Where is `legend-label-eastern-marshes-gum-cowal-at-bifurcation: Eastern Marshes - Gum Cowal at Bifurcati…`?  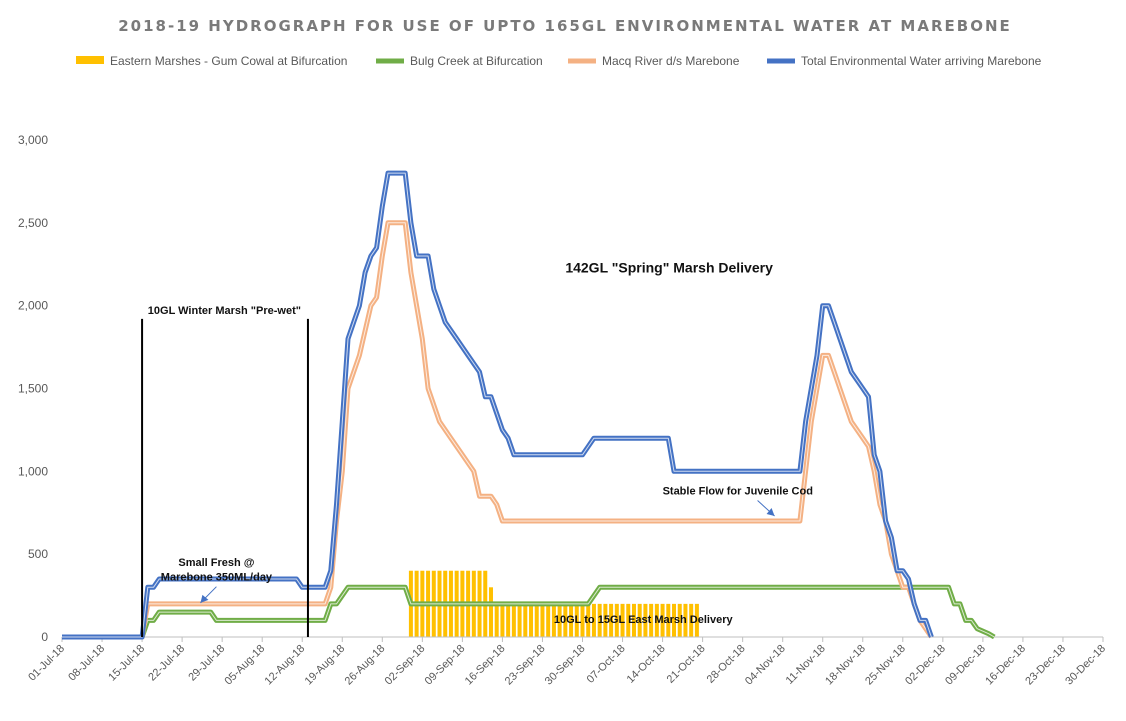 legend-label-eastern-marshes-gum-cowal-at-bifurcation: Eastern Marshes - Gum Cowal at Bifurcati… is located at coordinates (228, 61).